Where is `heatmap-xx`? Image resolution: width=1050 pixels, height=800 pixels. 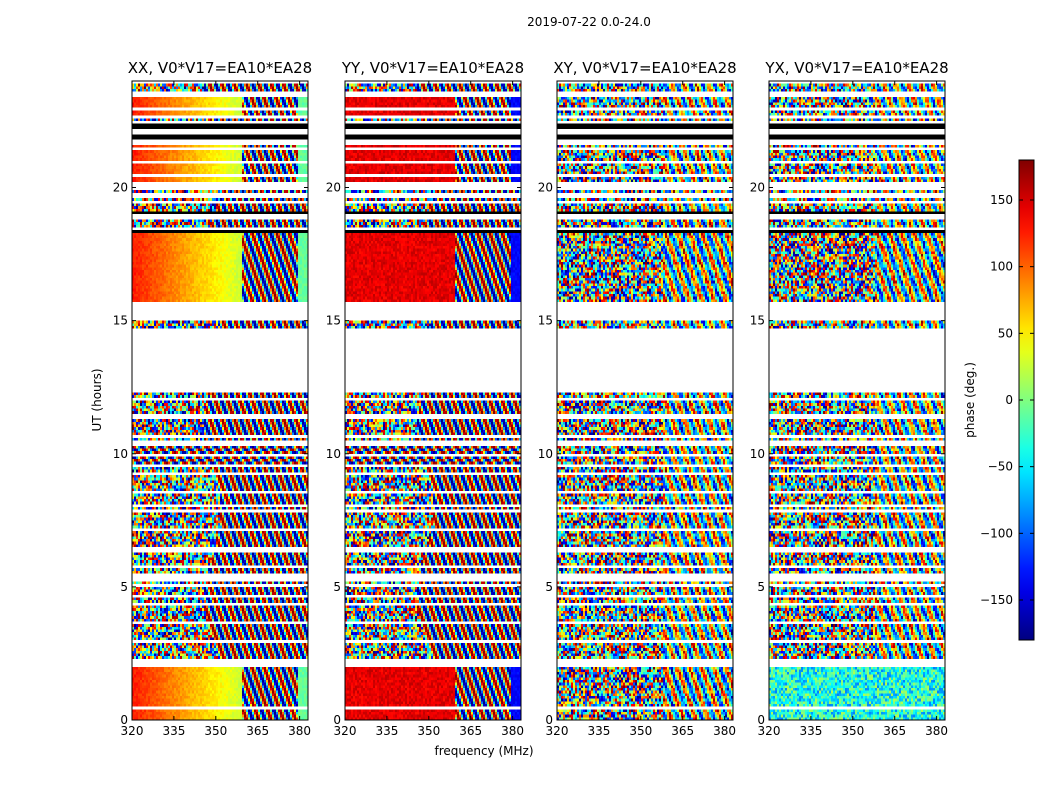 heatmap-xx is located at coordinates (220, 400).